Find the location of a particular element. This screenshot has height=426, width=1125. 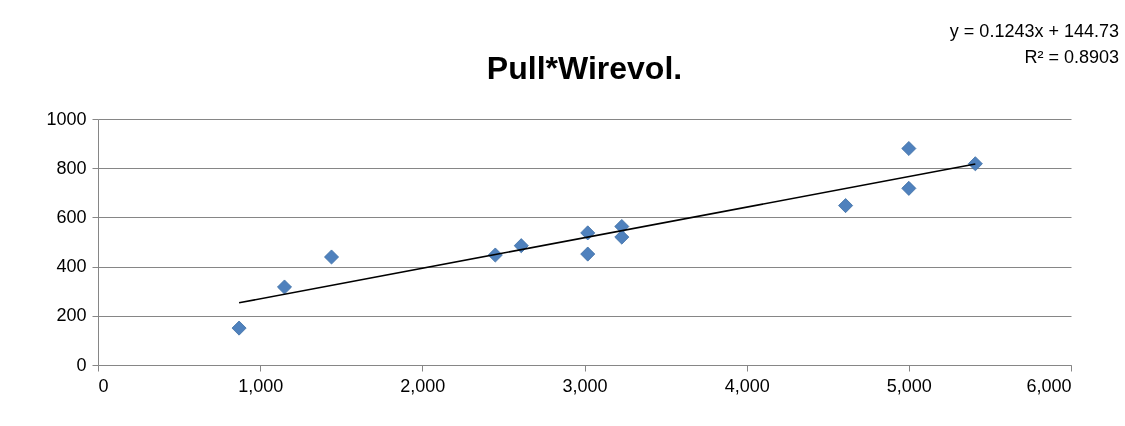

x-tick-label: 5,000 is located at coordinates (909, 385).